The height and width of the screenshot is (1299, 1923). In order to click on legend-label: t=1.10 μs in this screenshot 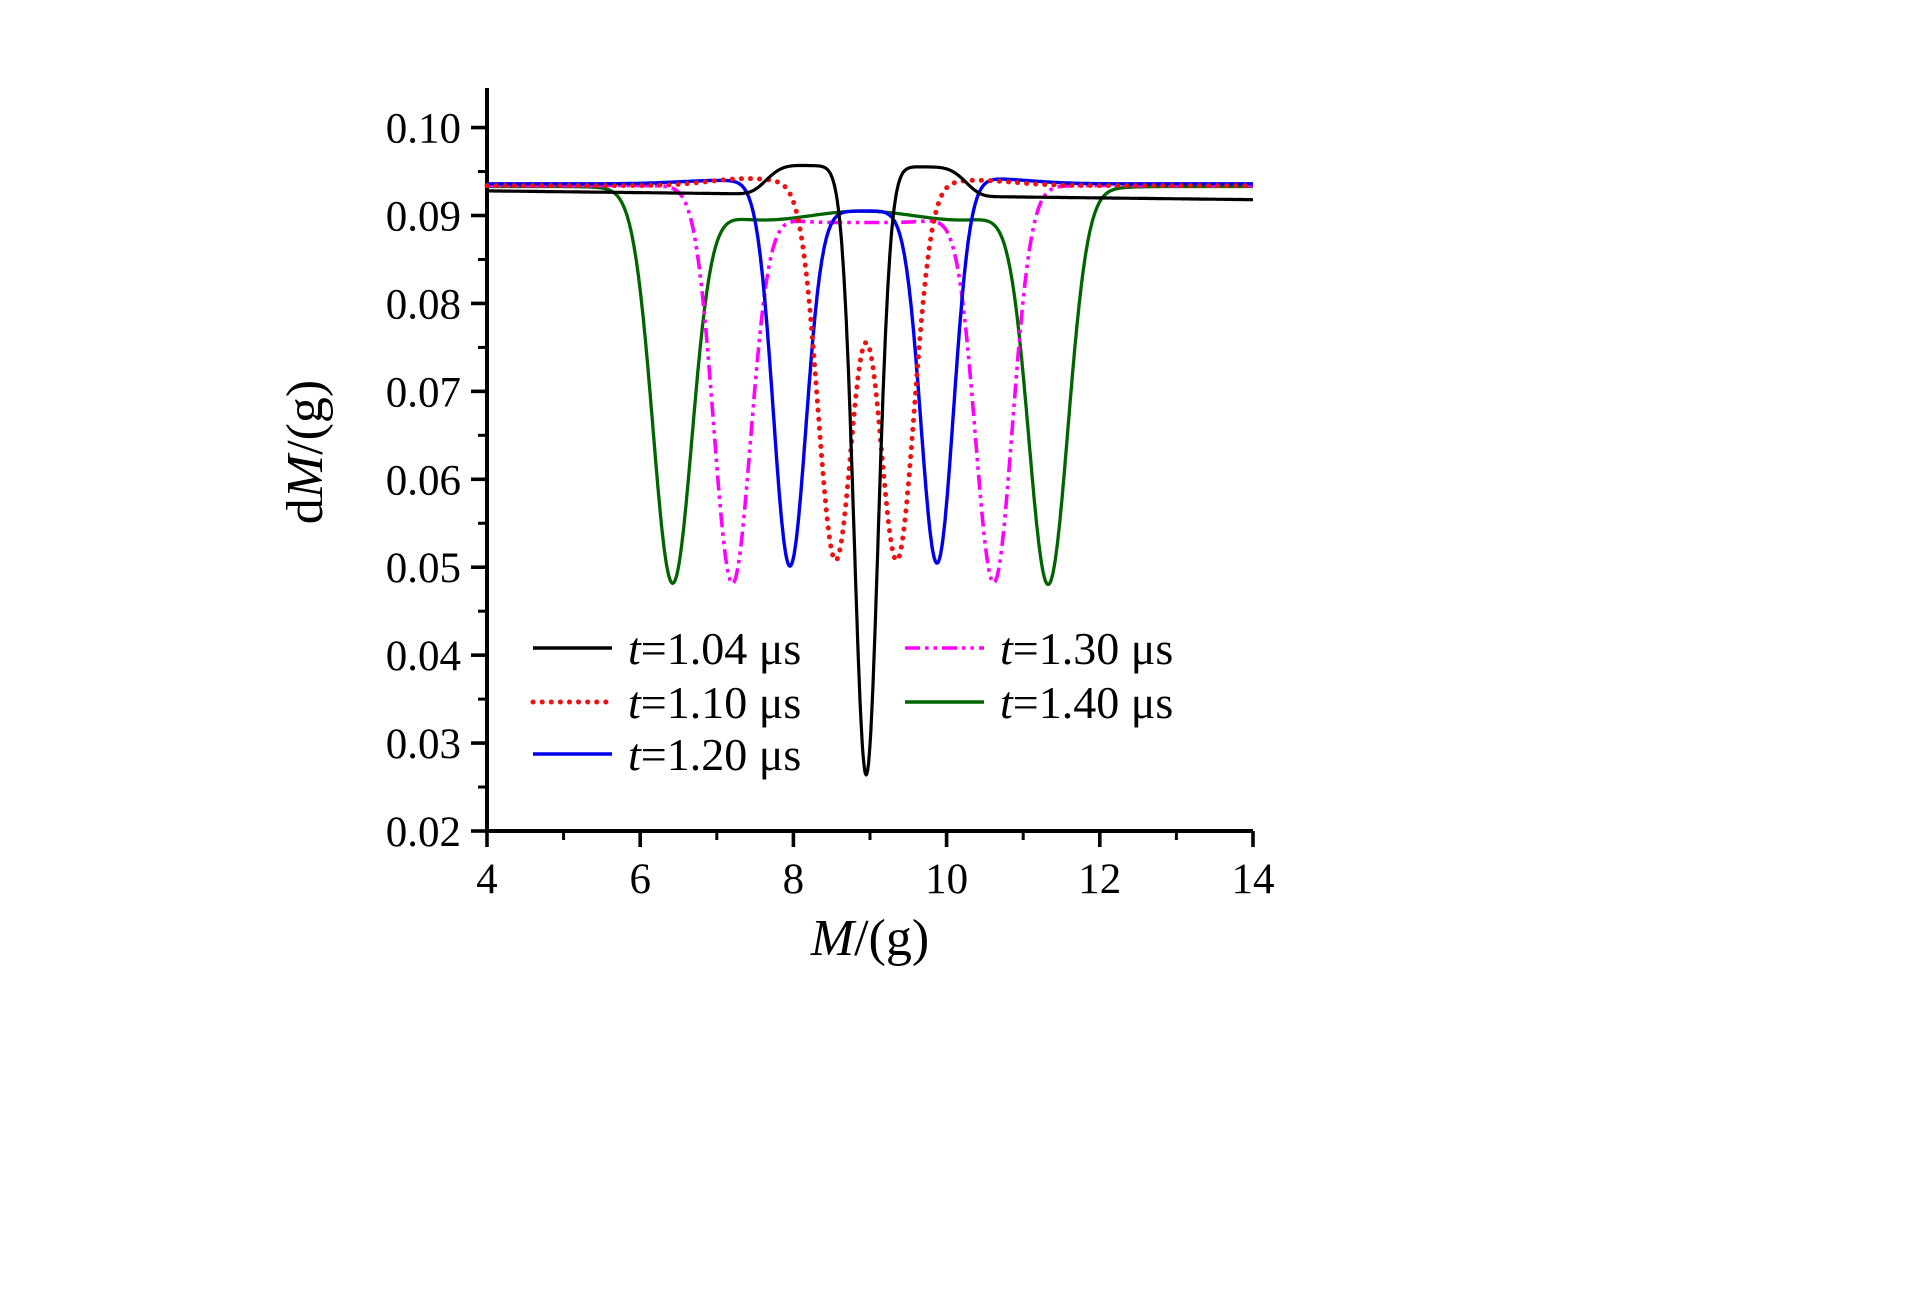, I will do `click(714, 702)`.